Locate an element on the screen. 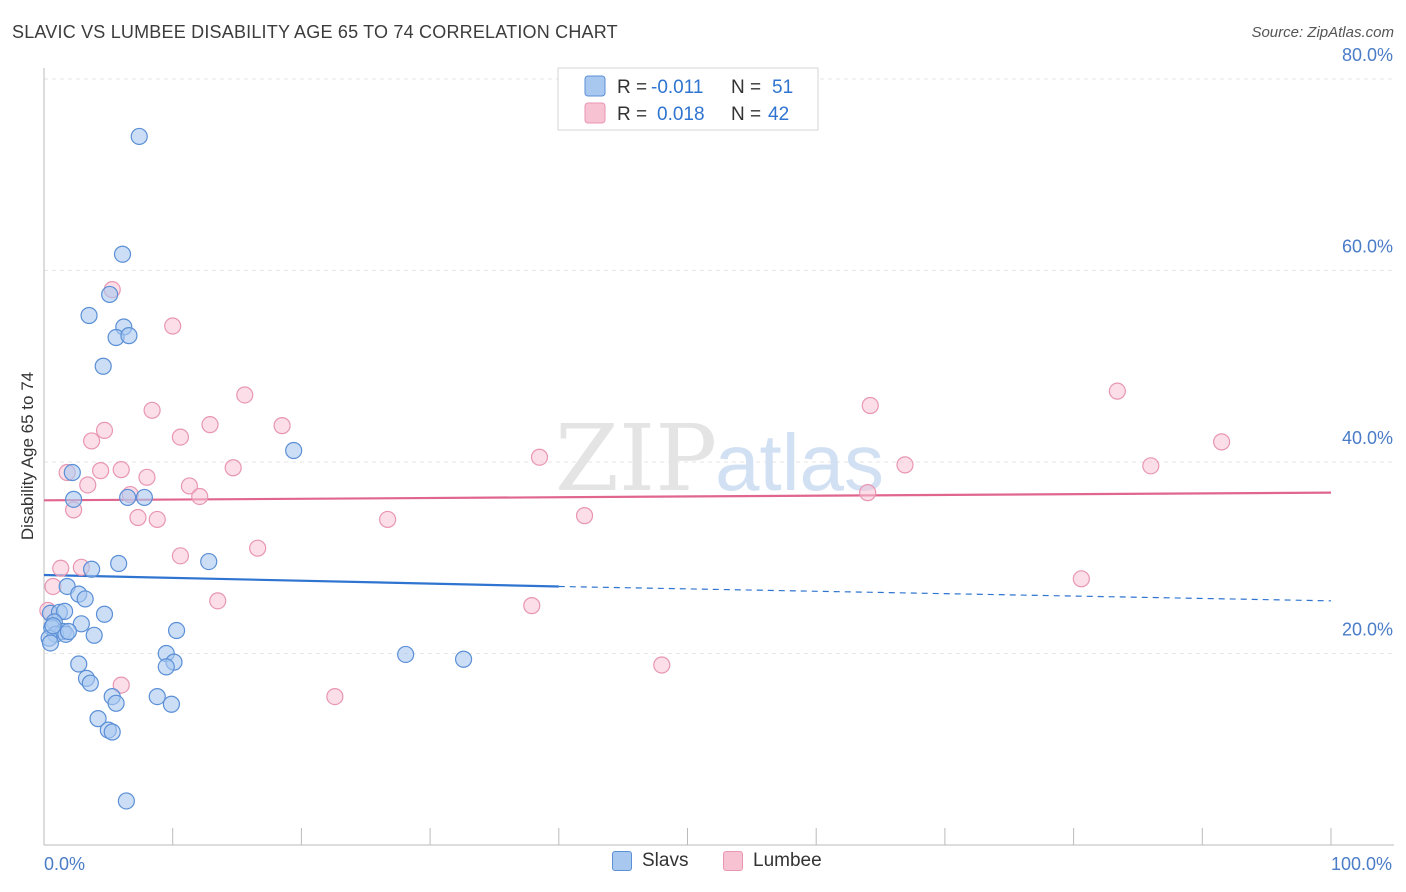 The width and height of the screenshot is (1406, 892). lumbee-trend-solid is located at coordinates (687, 496).